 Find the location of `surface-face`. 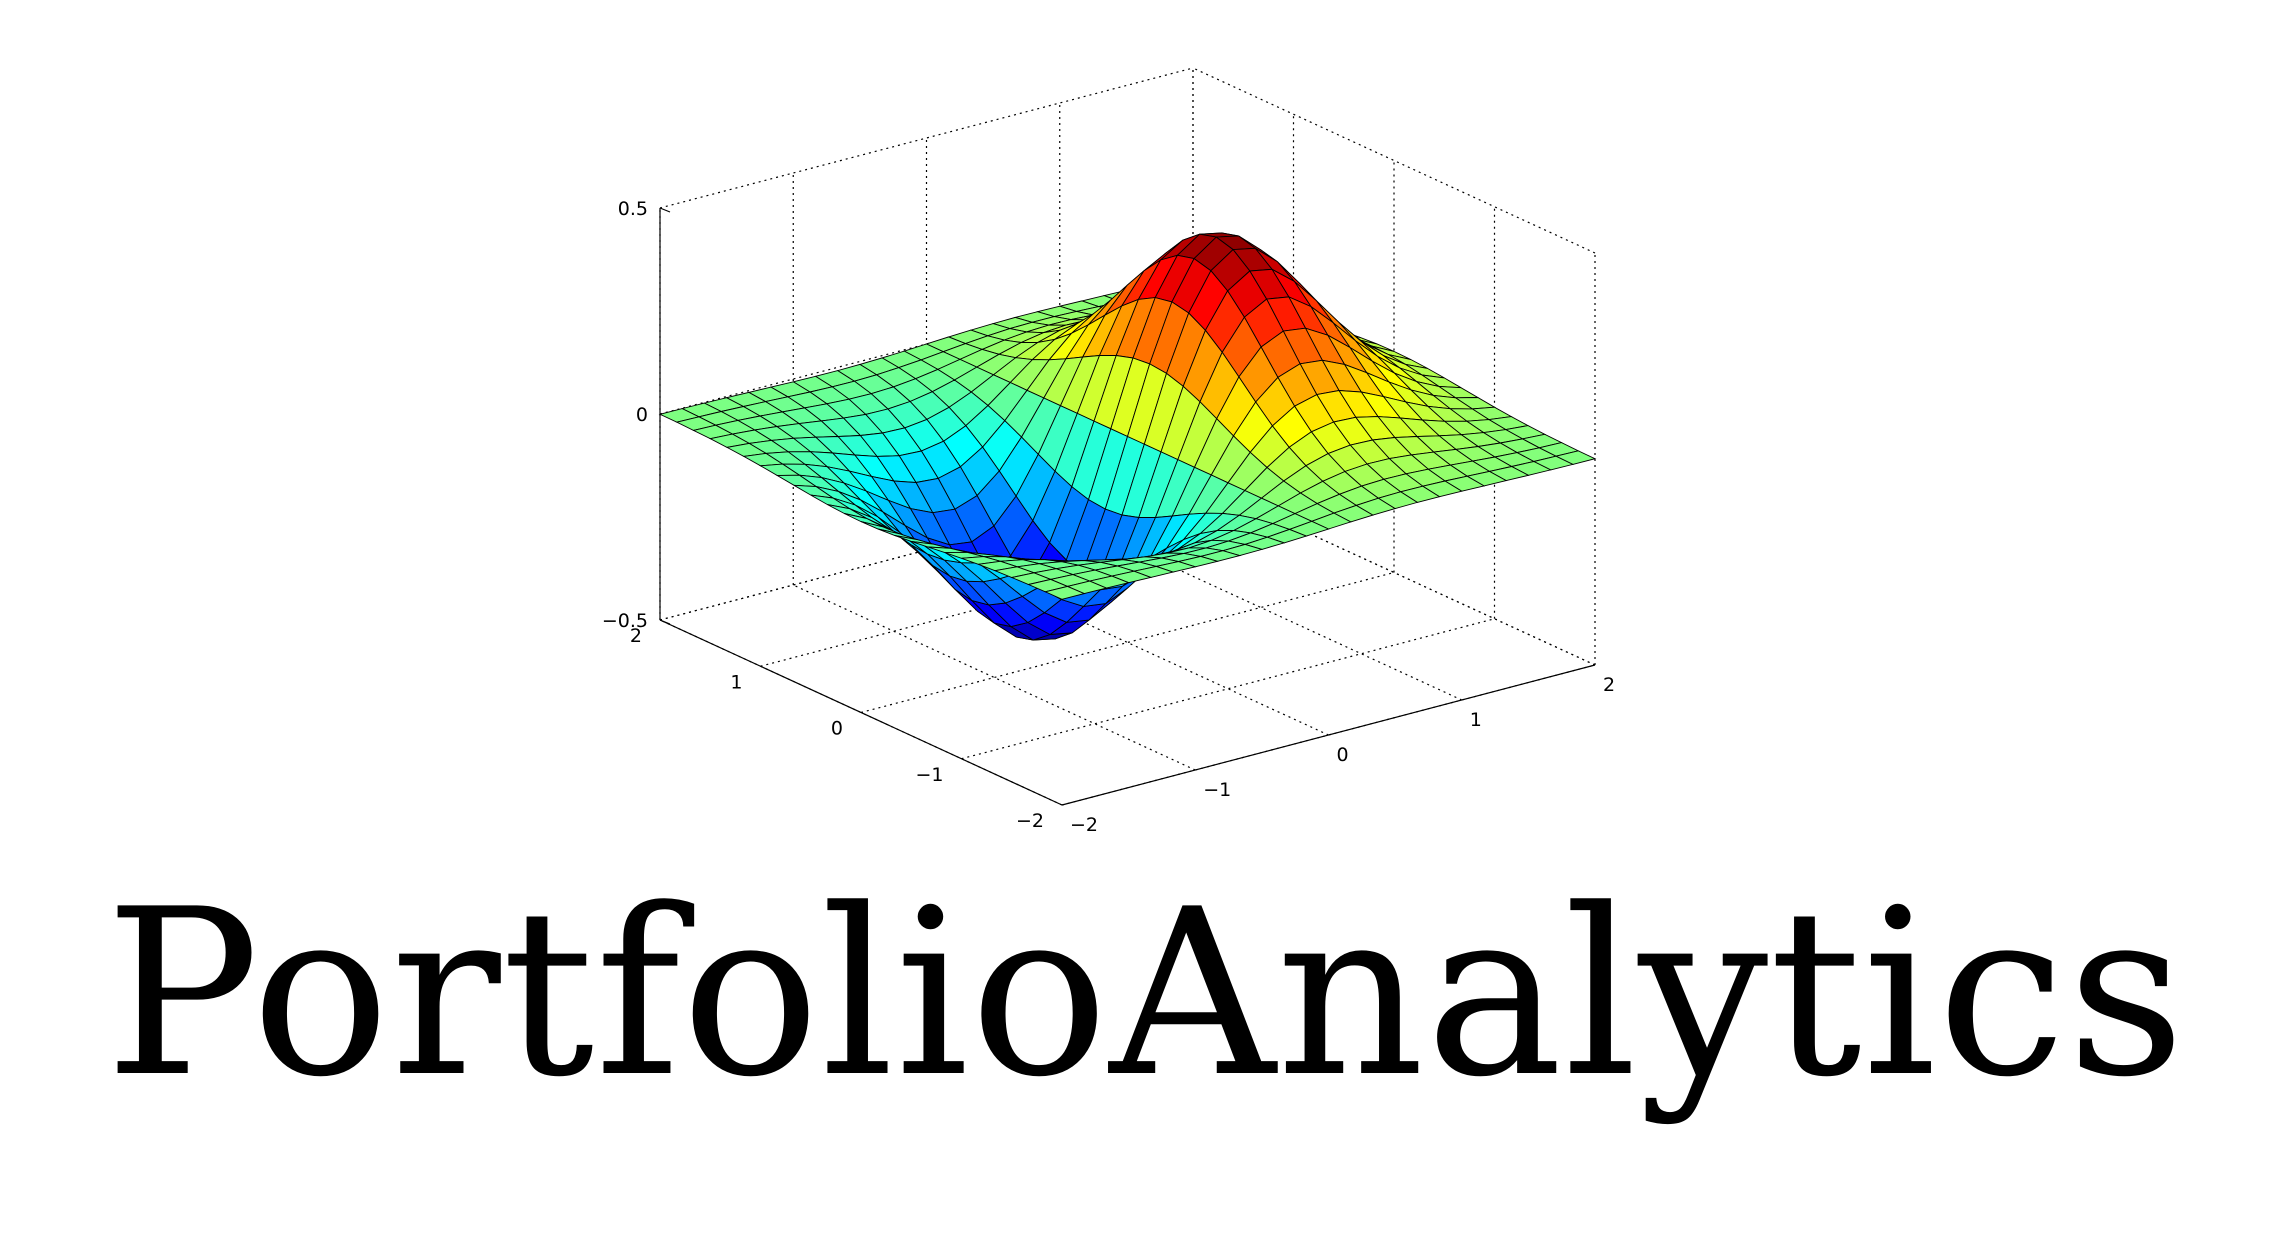

surface-face is located at coordinates (1064, 592).